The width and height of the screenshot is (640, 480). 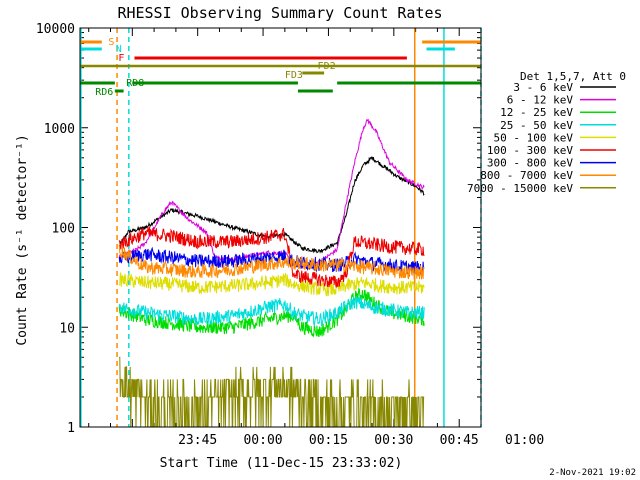 I want to click on legend-label-0: 3 - 6 keV, so click(x=543, y=87).